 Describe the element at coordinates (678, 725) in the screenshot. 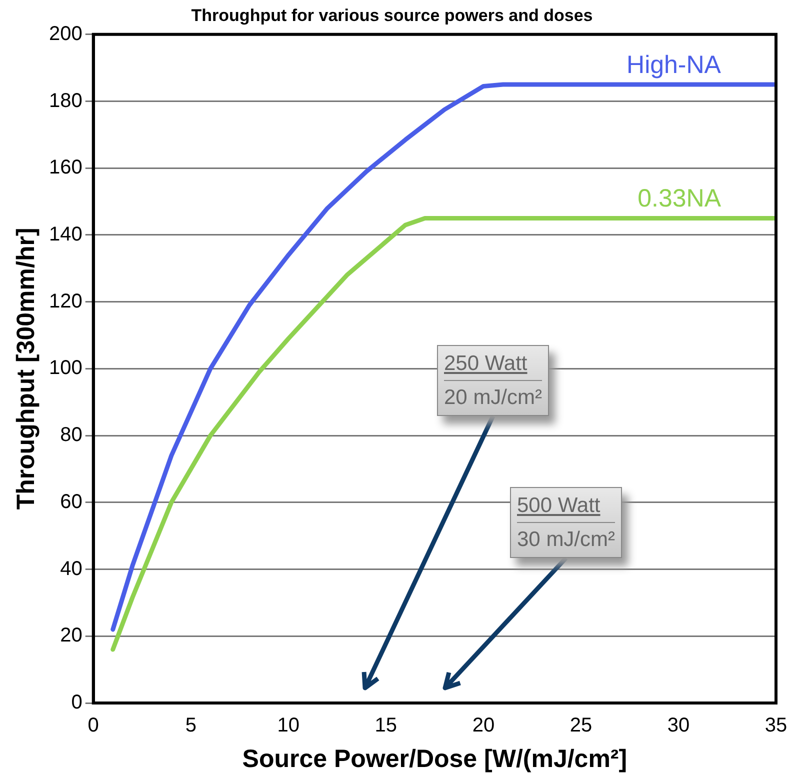

I see `x-tick-label: 30` at that location.